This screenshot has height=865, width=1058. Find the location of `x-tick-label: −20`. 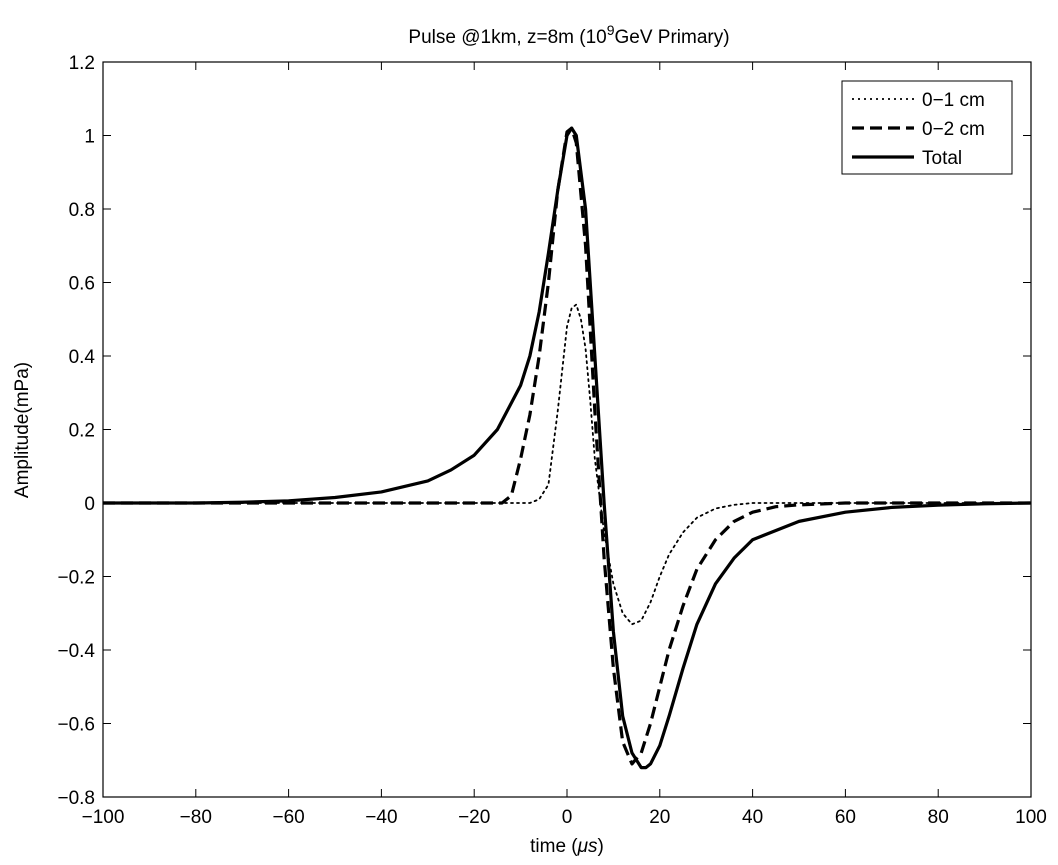

x-tick-label: −20 is located at coordinates (474, 817).